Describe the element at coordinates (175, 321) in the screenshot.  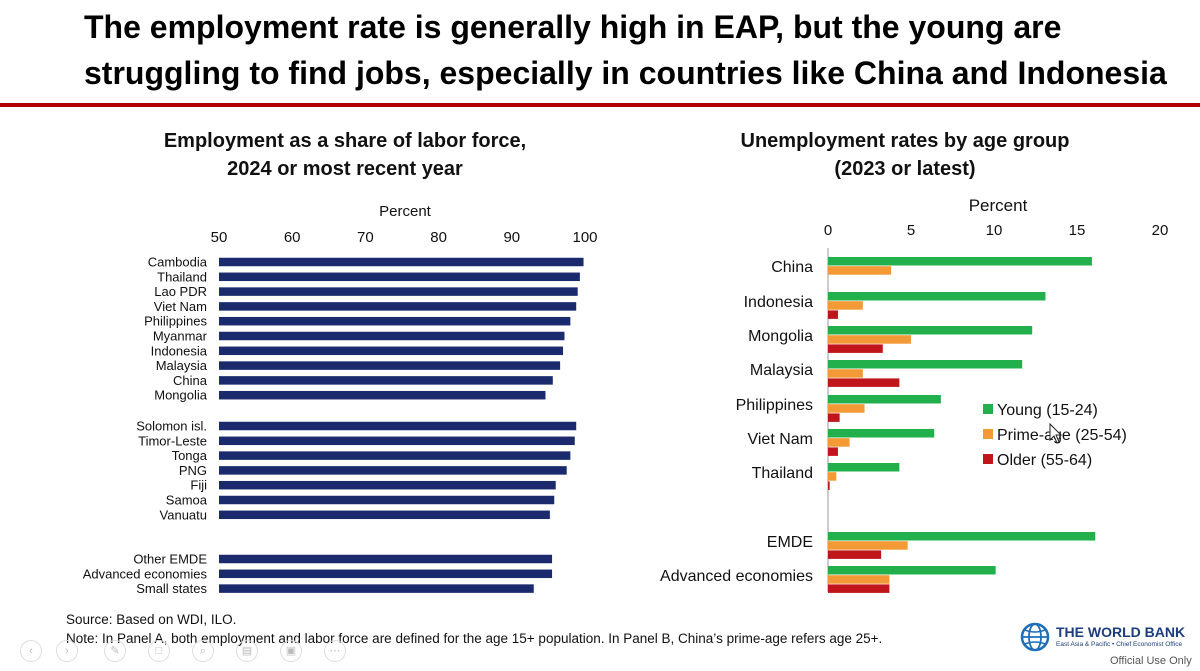
I see `panel-a-category-label: Philippines` at that location.